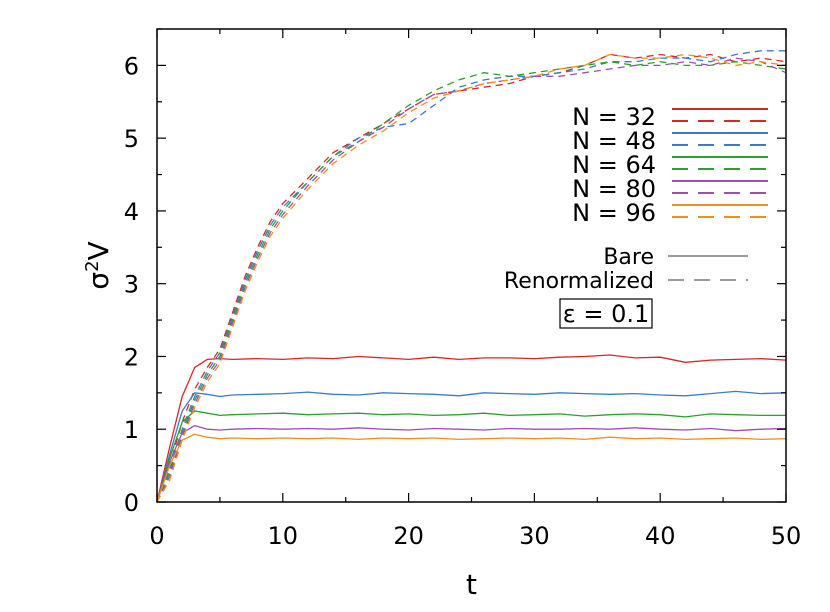 The image size is (830, 612). Describe the element at coordinates (614, 189) in the screenshot. I see `legend-label: N = 80` at that location.